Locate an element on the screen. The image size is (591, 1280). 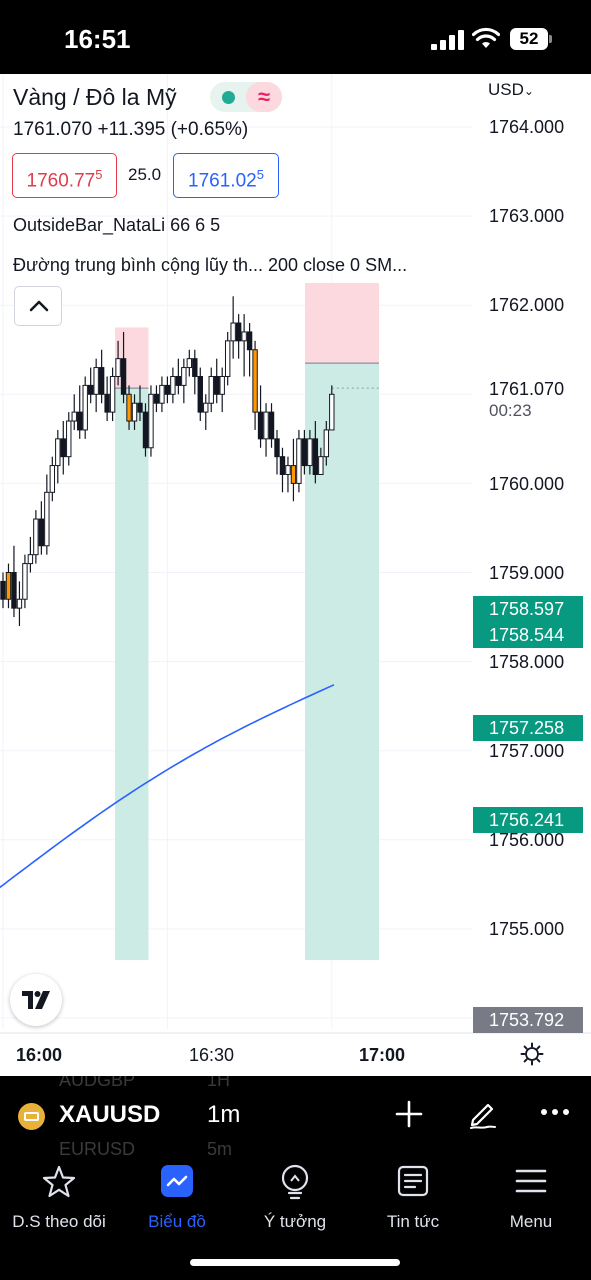
tab-label: Tin tức is located at coordinates (413, 1221).